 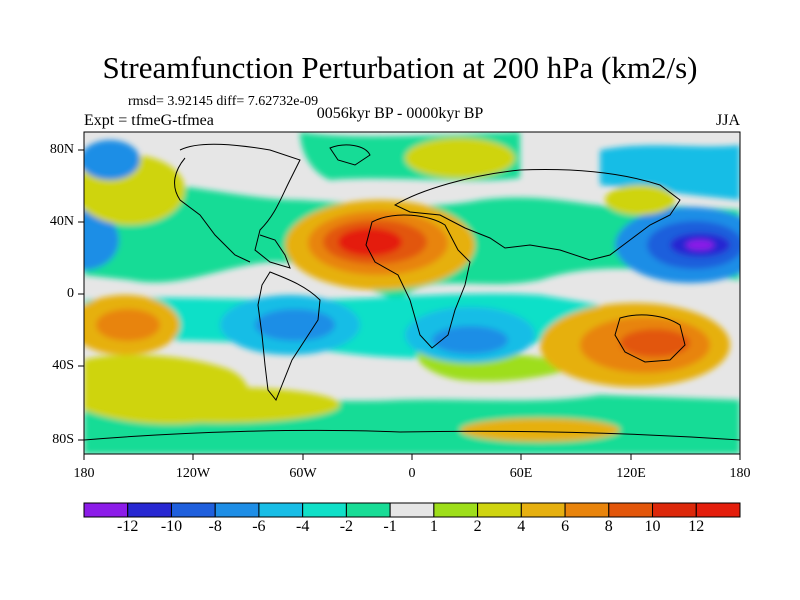 What do you see at coordinates (84, 473) in the screenshot?
I see `lon-label-180w: 180` at bounding box center [84, 473].